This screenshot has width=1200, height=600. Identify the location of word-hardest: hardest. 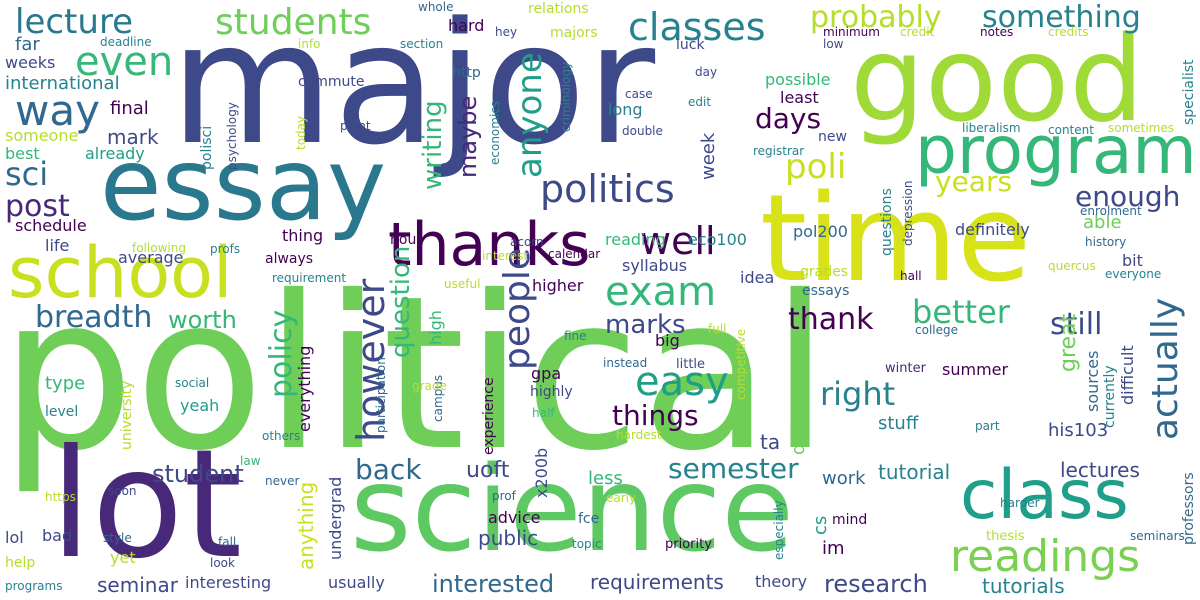
(639, 435).